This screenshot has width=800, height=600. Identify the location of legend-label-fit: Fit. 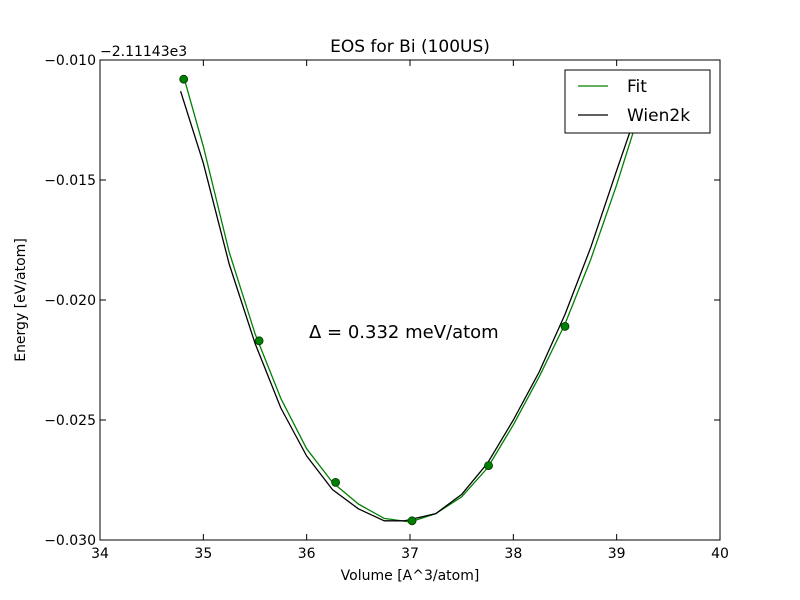
(637, 87).